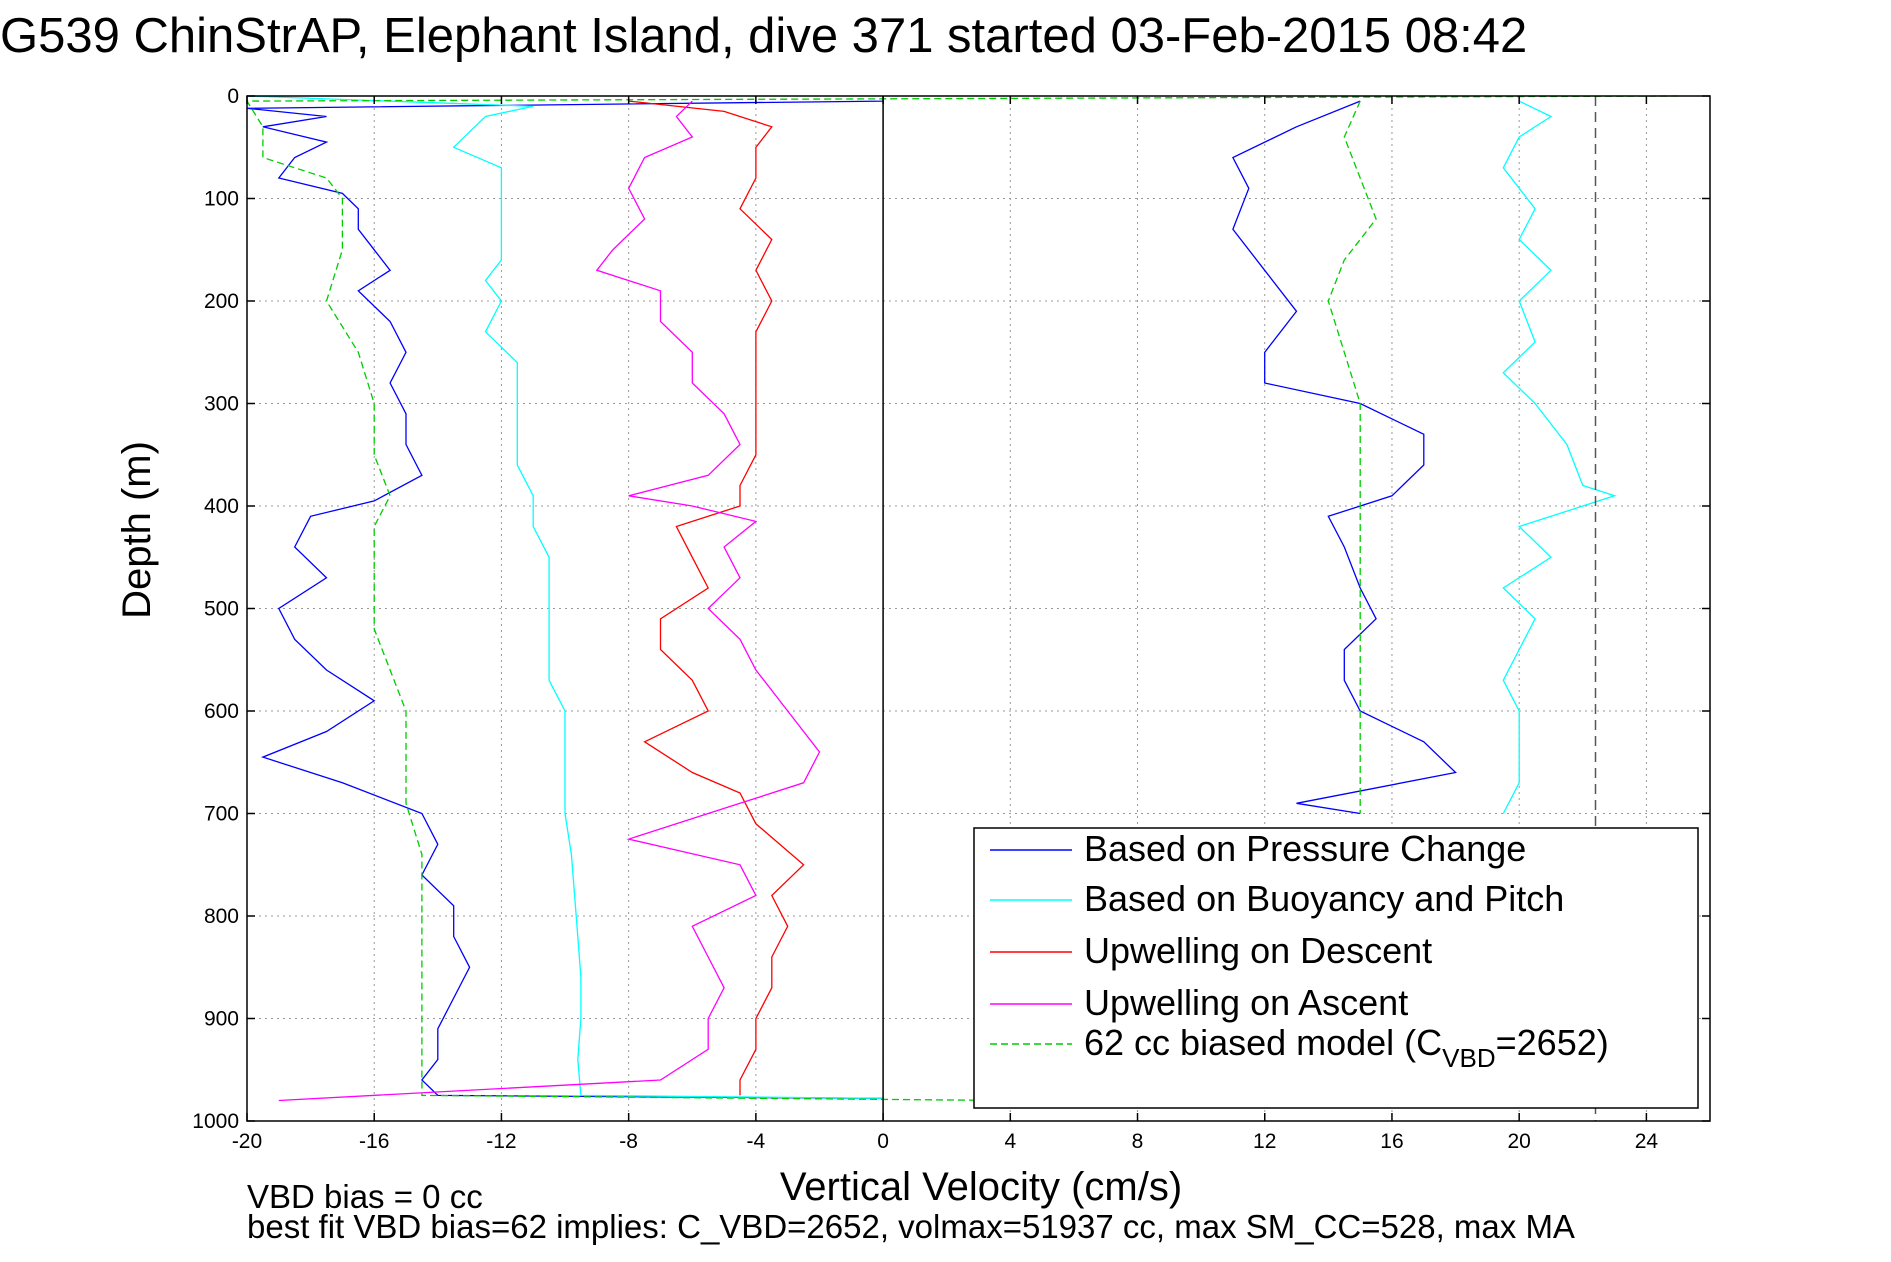  What do you see at coordinates (1468, 1058) in the screenshot?
I see `legend-subscript: VBD` at bounding box center [1468, 1058].